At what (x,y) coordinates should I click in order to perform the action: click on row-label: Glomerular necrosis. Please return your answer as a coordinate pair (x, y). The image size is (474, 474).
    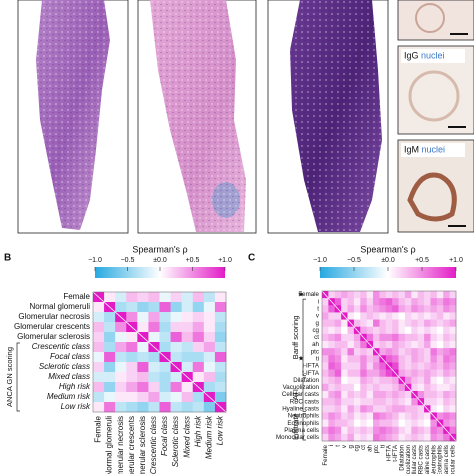
    Looking at the image, I should click on (54, 316).